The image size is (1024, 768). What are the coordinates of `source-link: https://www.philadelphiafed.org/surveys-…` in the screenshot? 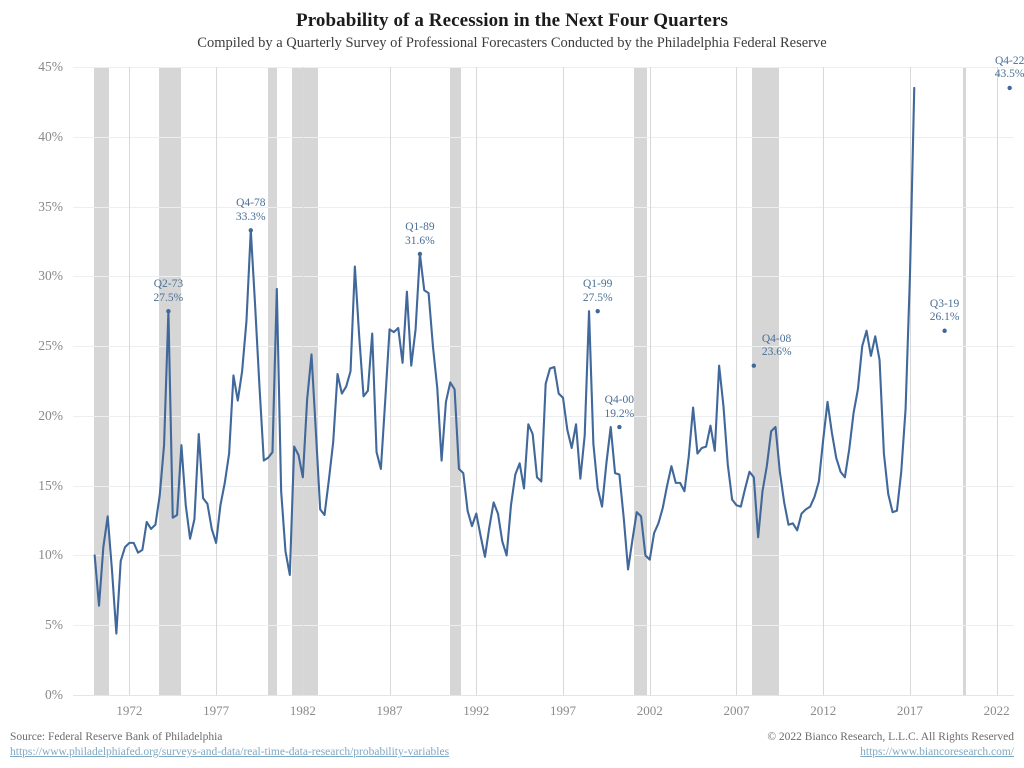 It's located at (230, 752).